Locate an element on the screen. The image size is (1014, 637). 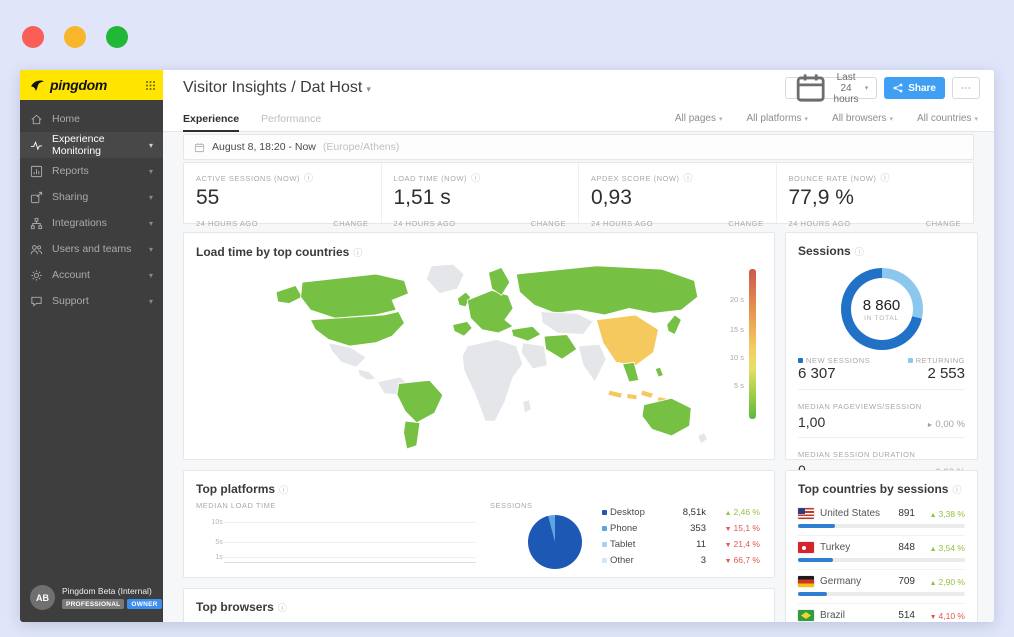
calendar-icon is located at coordinates (810, 88).